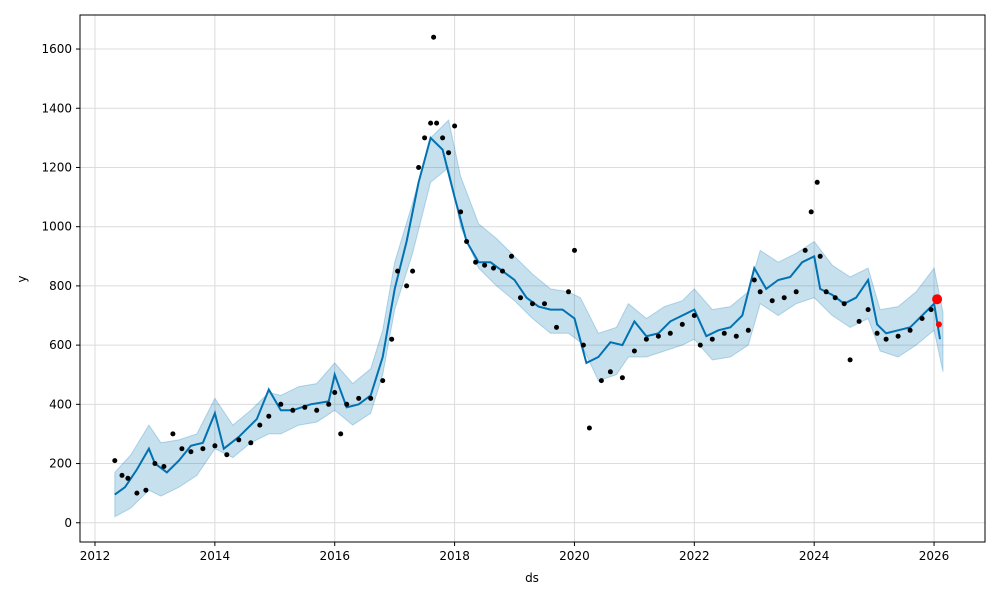 The image size is (1000, 604). What do you see at coordinates (694, 556) in the screenshot?
I see `x-tick-label: 2022` at bounding box center [694, 556].